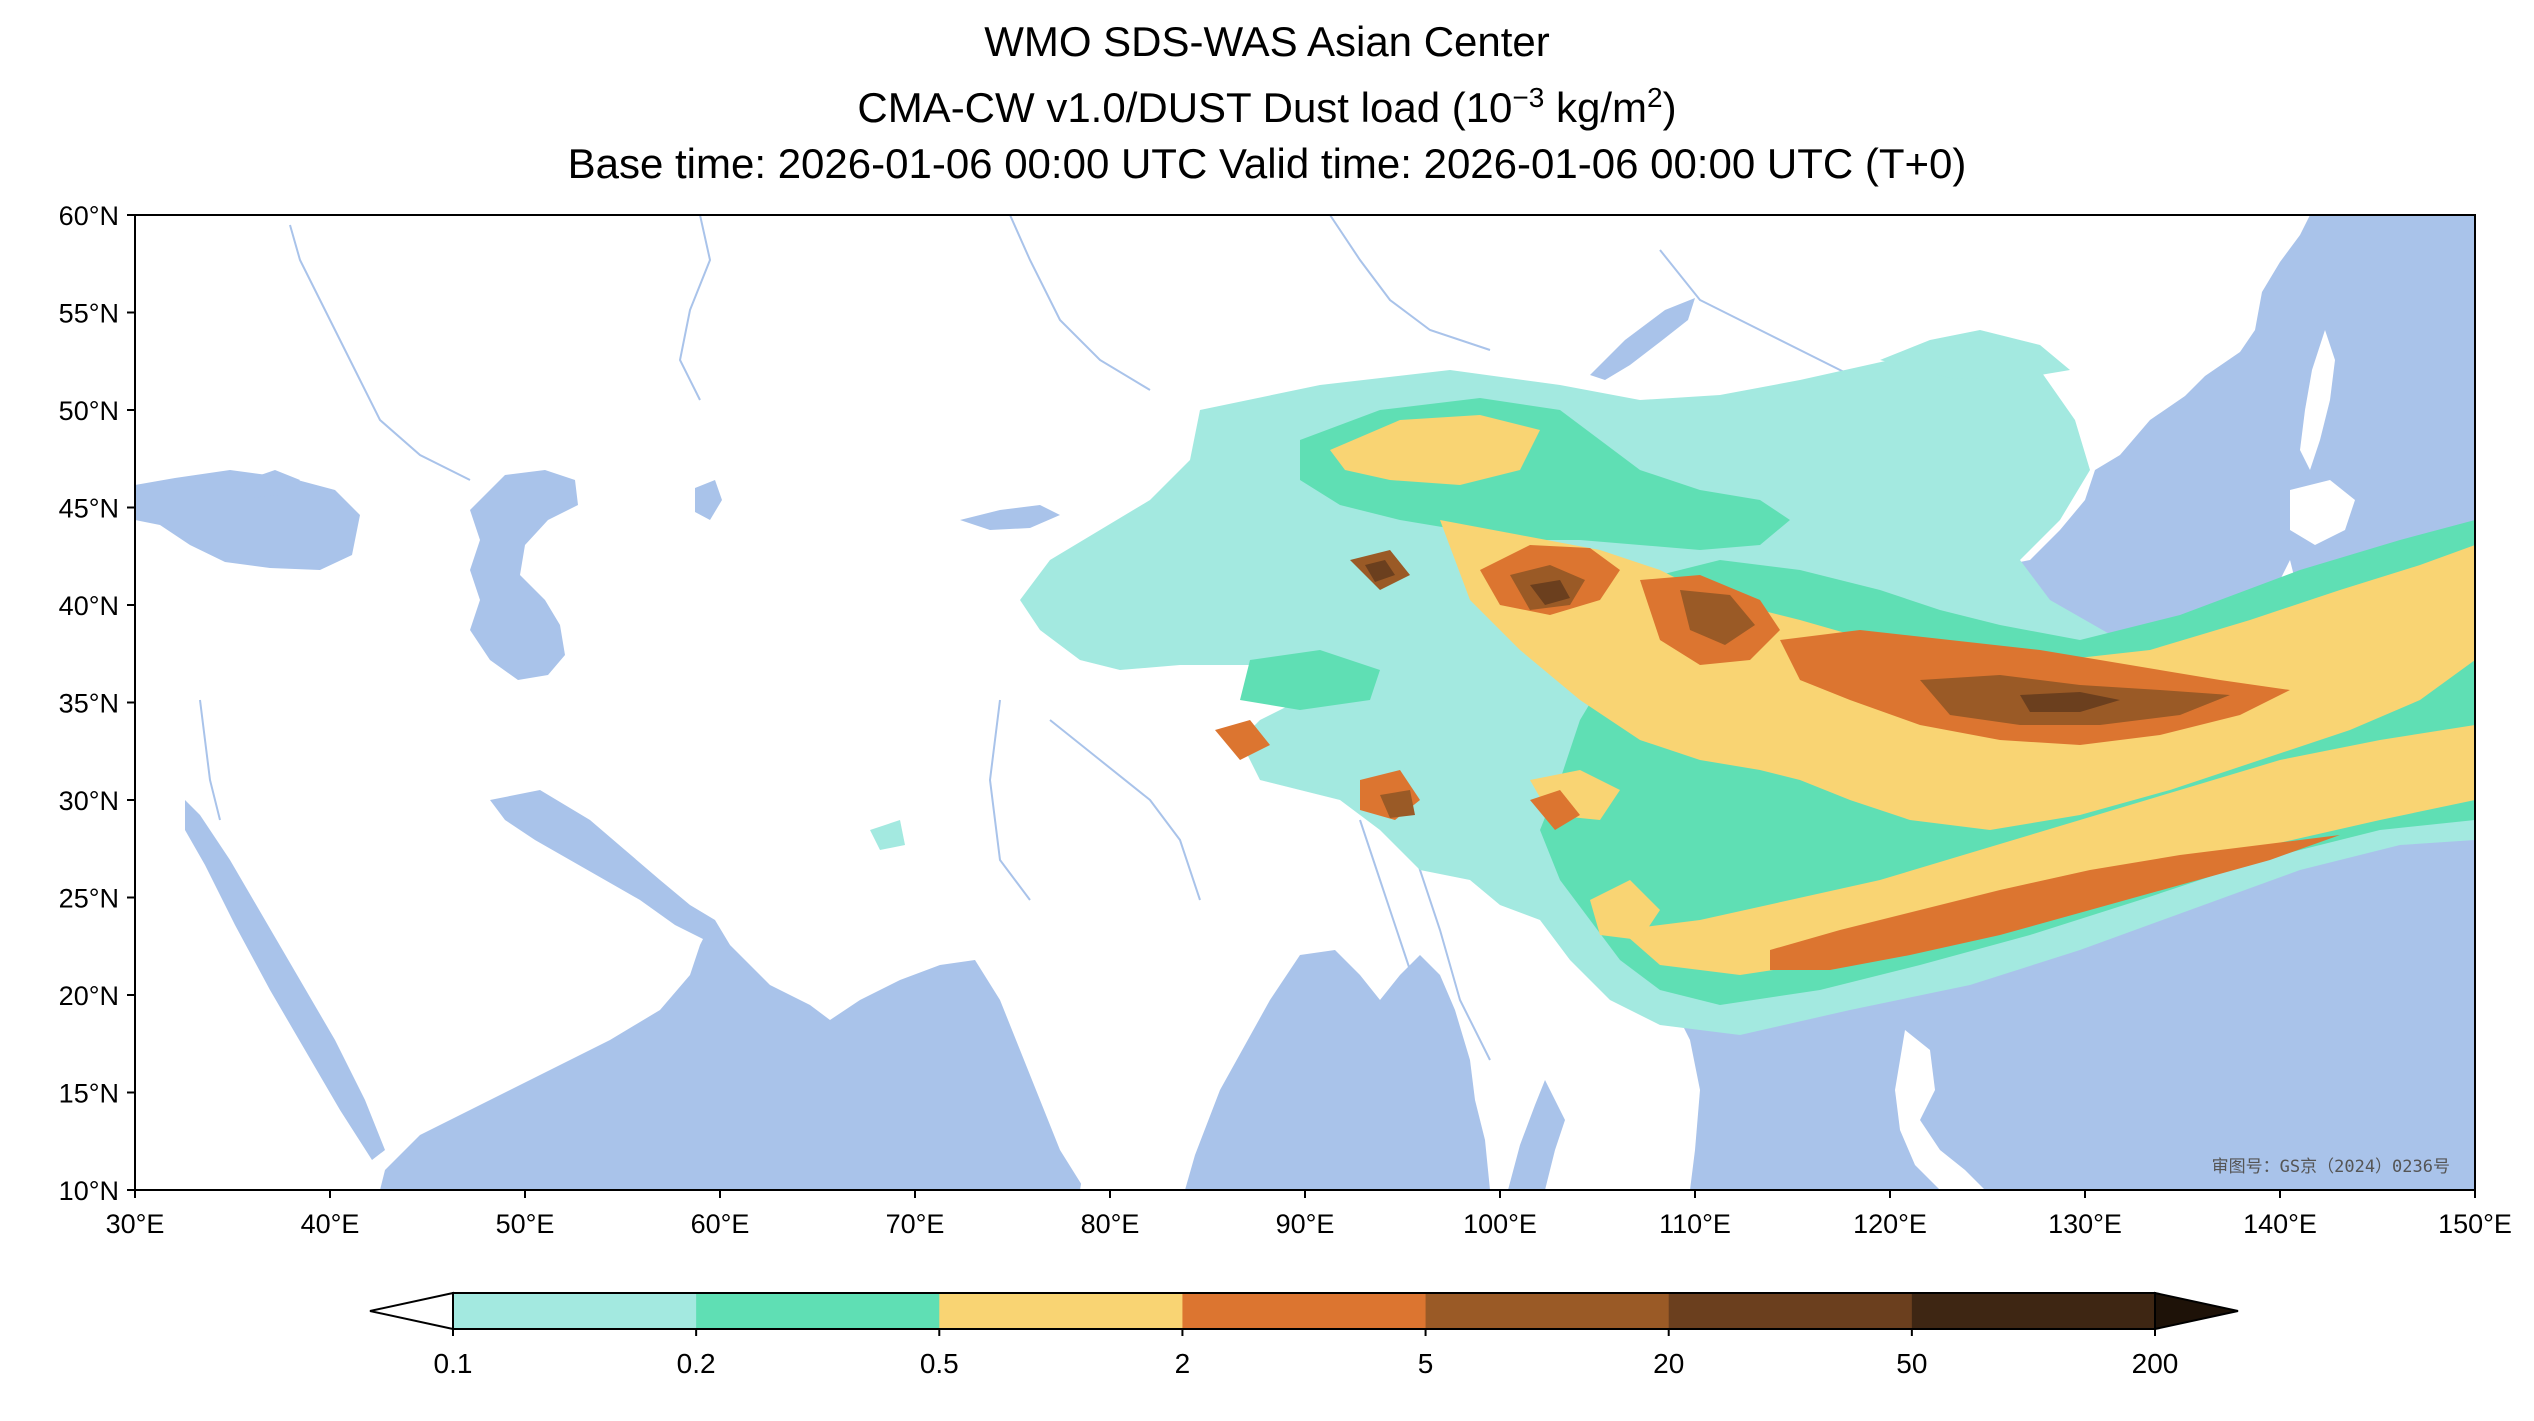  Describe the element at coordinates (285, 980) in the screenshot. I see `red-sea` at that location.